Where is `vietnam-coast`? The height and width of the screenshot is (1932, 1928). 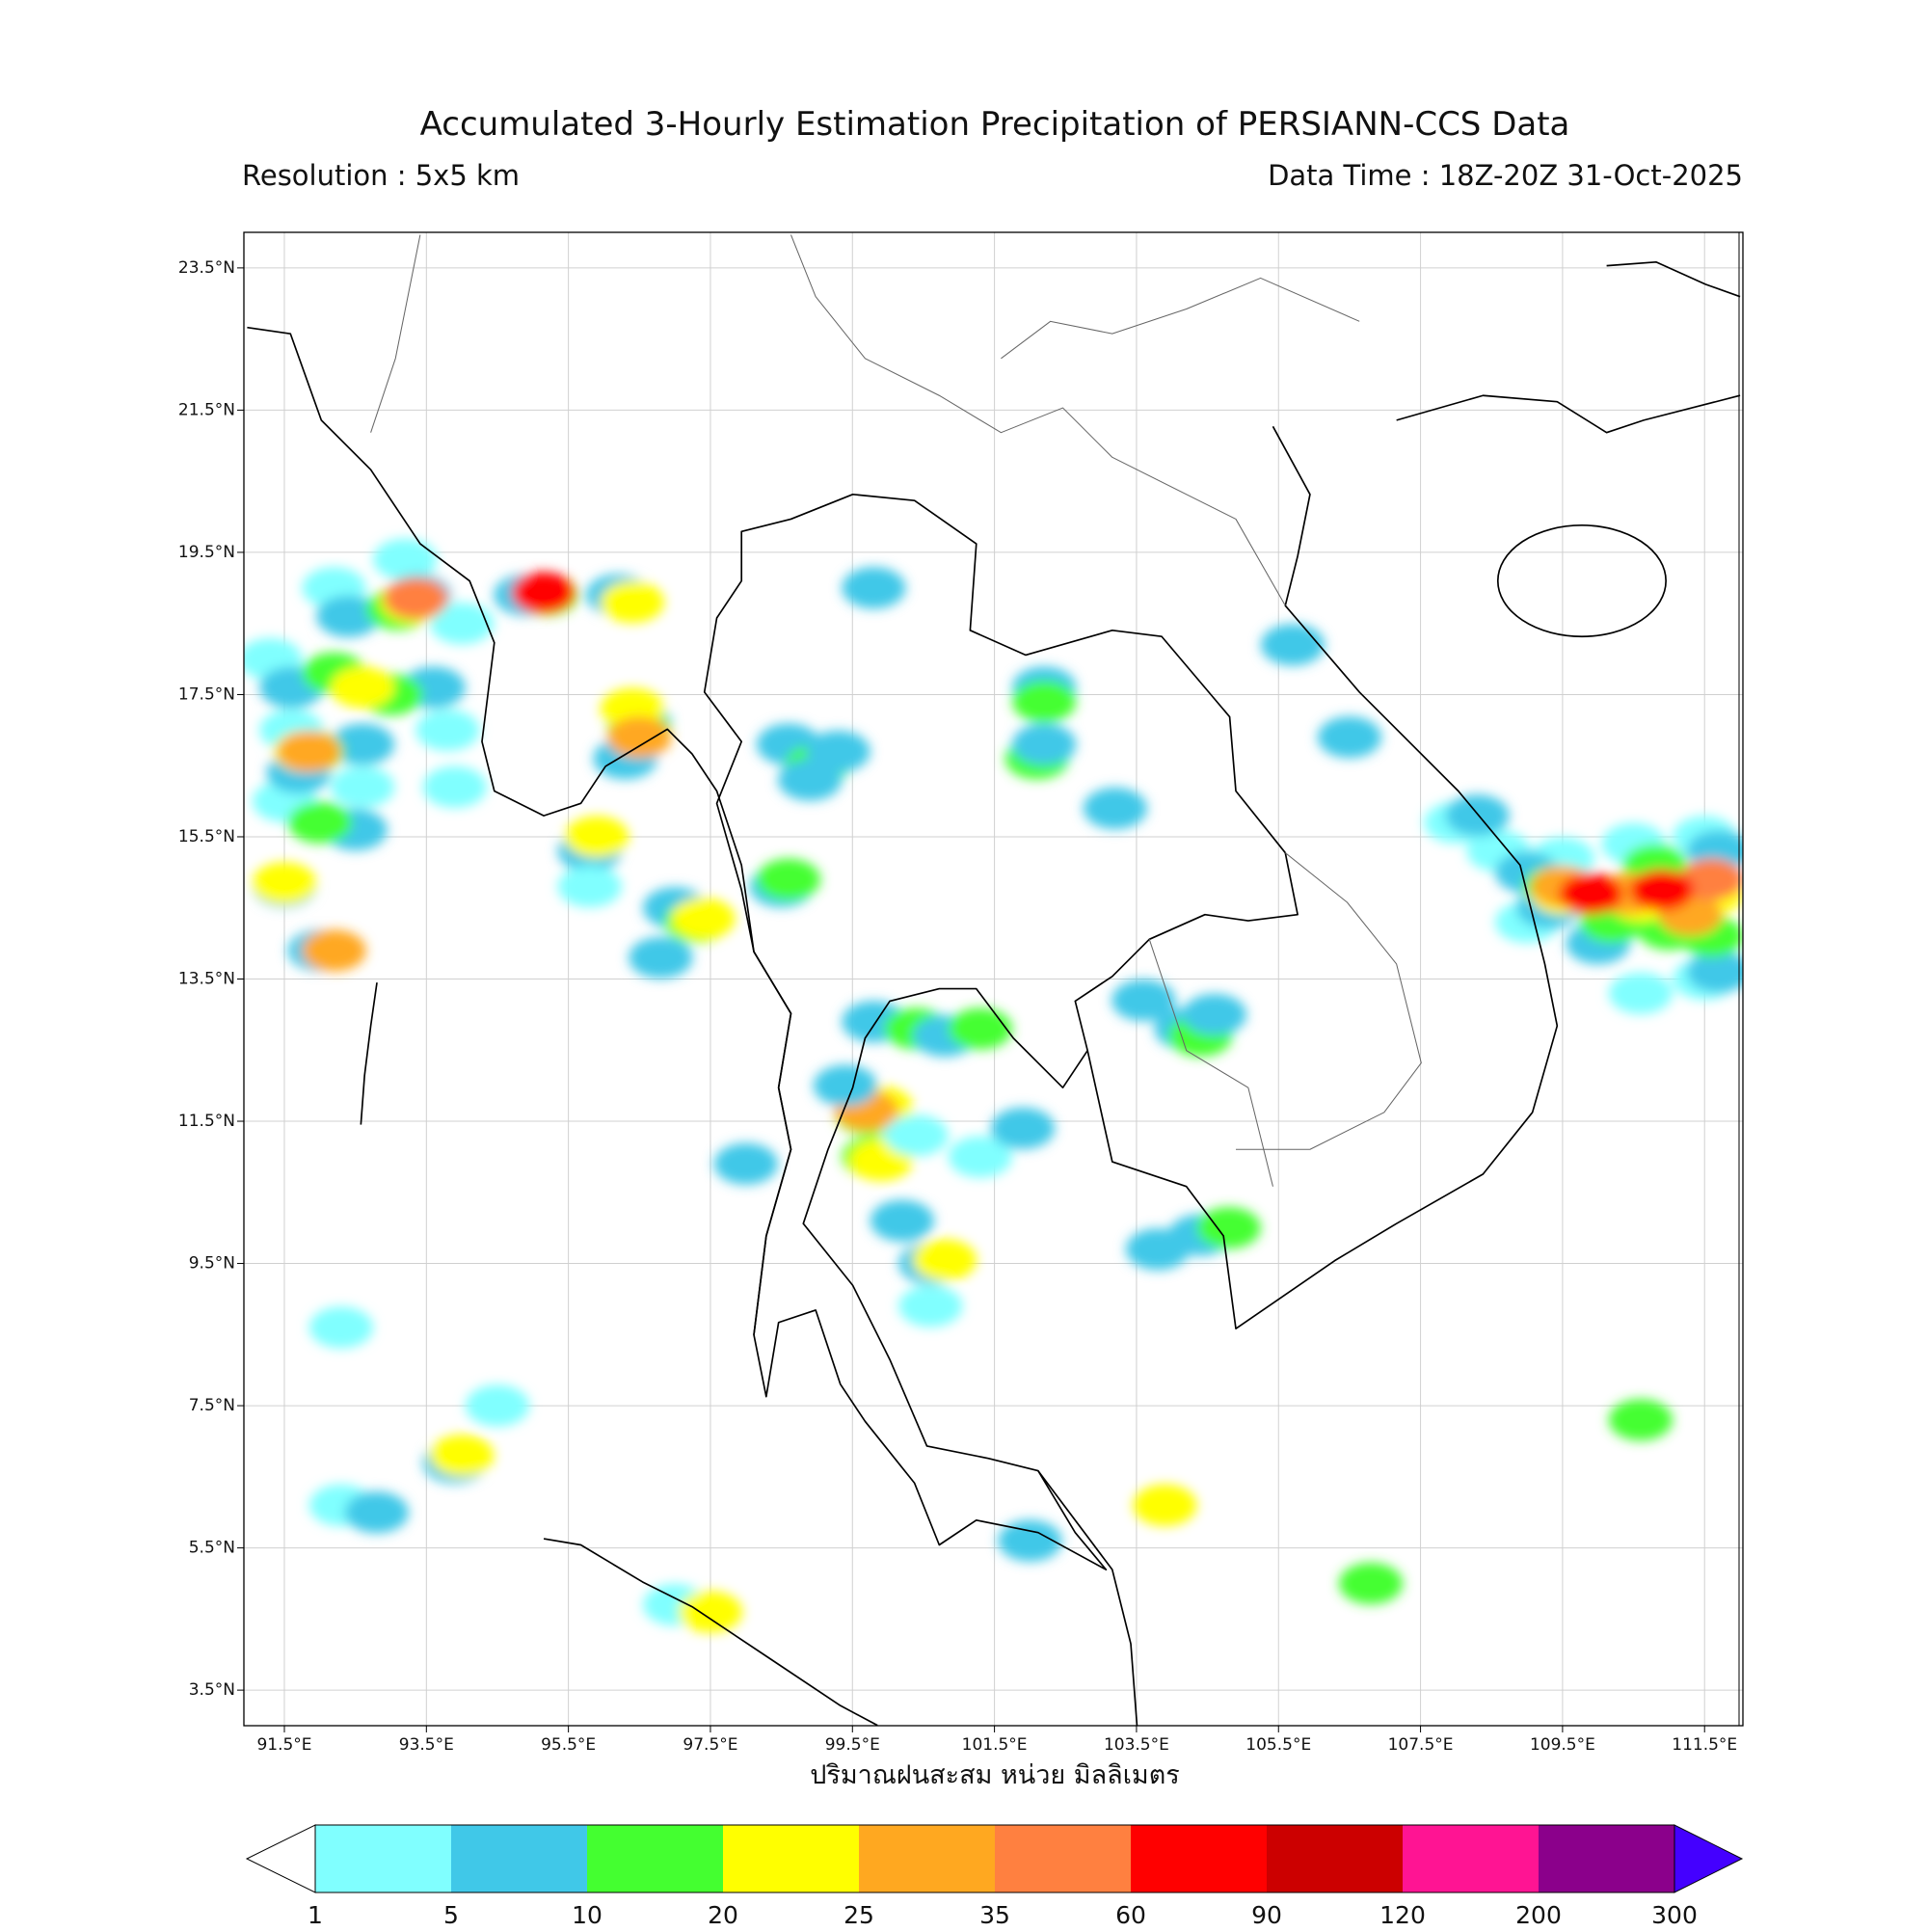 vietnam-coast is located at coordinates (1323, 877).